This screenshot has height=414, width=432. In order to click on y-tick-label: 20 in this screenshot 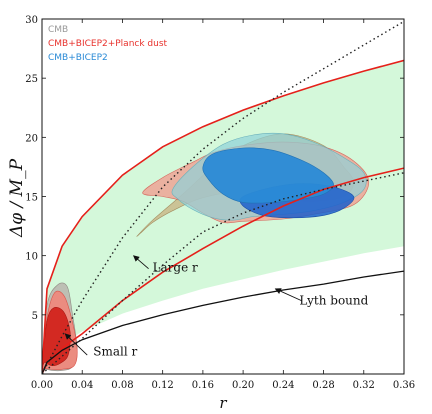, I will do `click(31, 138)`.